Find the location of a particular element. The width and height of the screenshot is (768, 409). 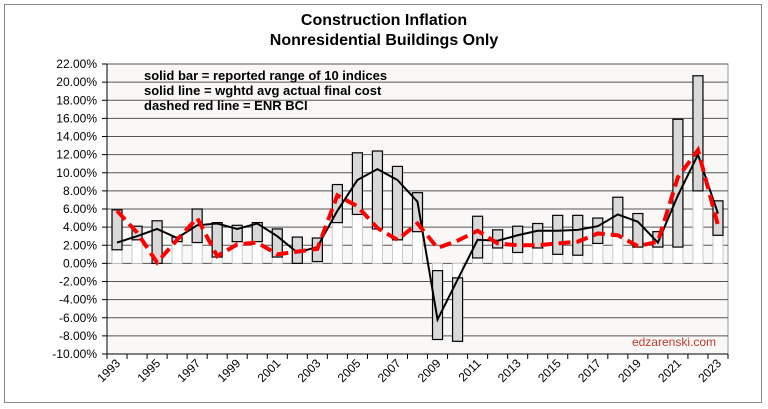

x-tick-label: 1999 is located at coordinates (229, 370).